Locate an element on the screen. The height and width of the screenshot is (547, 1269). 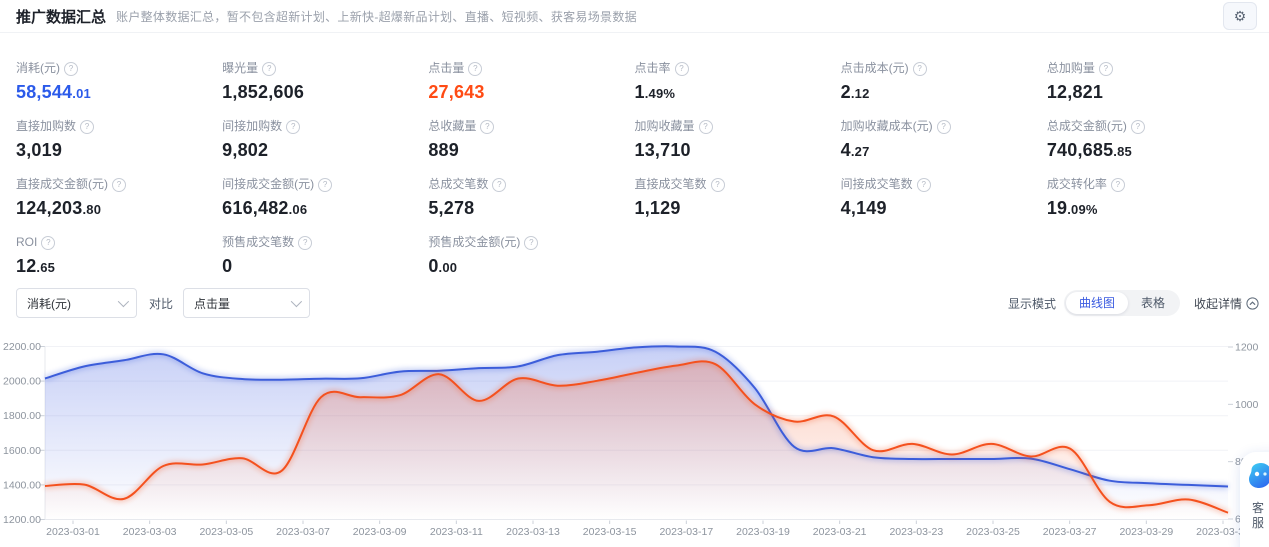
metric-value: 27,643 is located at coordinates (531, 92).